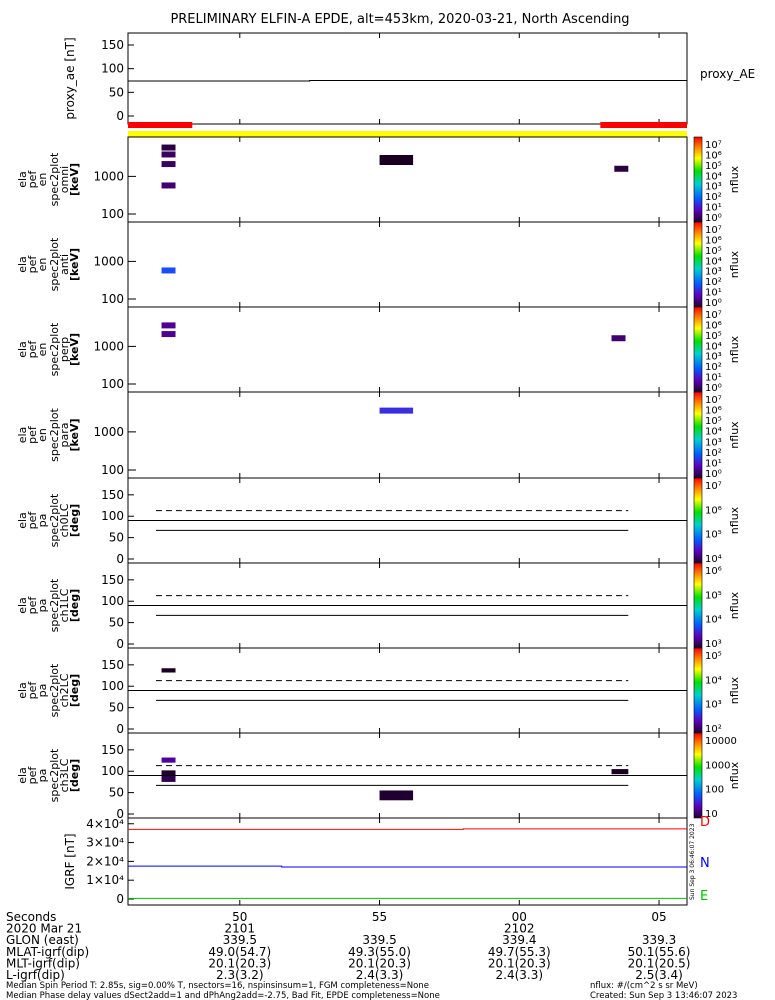 The height and width of the screenshot is (1000, 775). I want to click on footer-value: 339.3, so click(659, 940).